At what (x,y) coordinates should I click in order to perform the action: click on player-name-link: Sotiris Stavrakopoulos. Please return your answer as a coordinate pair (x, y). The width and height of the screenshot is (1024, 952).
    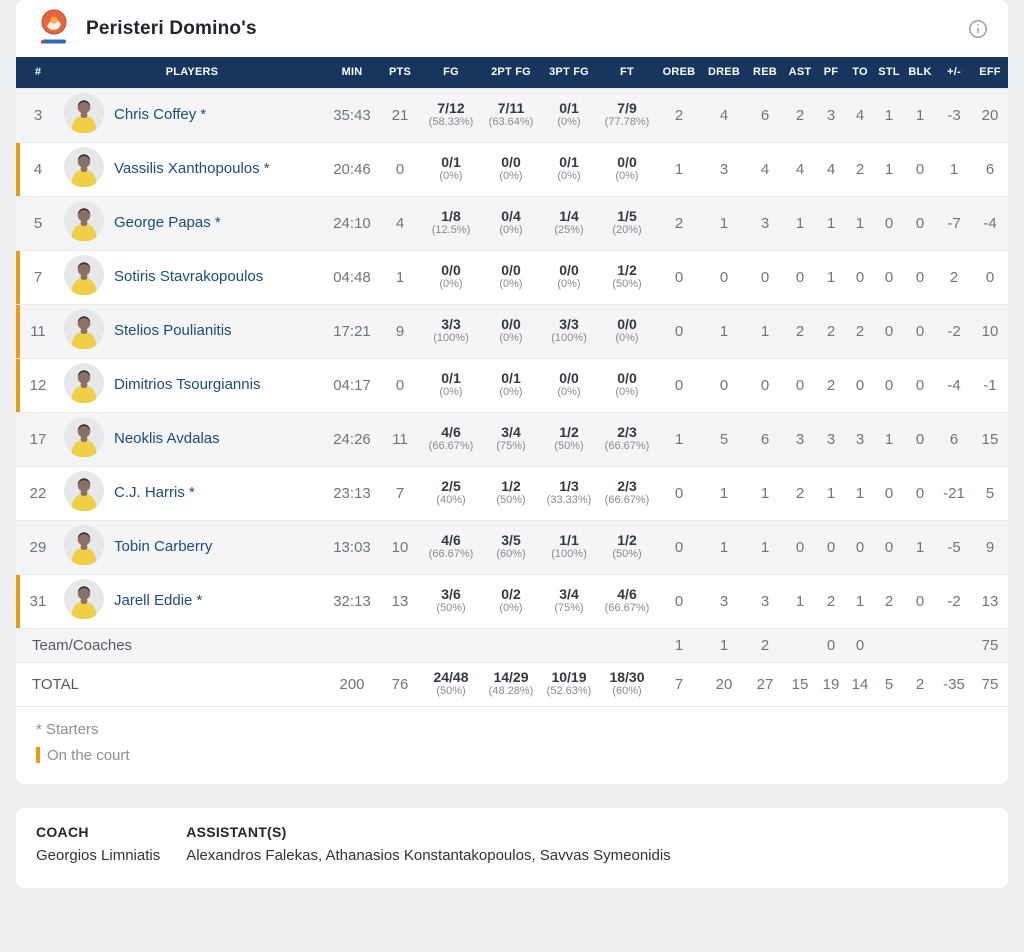
    Looking at the image, I should click on (189, 276).